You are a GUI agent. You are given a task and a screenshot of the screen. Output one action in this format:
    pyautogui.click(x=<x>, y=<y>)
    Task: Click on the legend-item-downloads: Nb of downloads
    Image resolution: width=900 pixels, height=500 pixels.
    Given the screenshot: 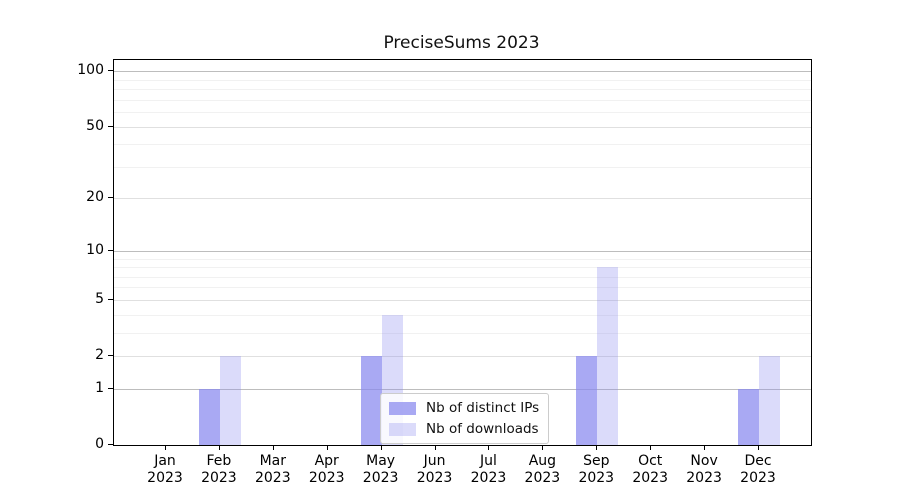 What is the action you would take?
    pyautogui.click(x=464, y=429)
    